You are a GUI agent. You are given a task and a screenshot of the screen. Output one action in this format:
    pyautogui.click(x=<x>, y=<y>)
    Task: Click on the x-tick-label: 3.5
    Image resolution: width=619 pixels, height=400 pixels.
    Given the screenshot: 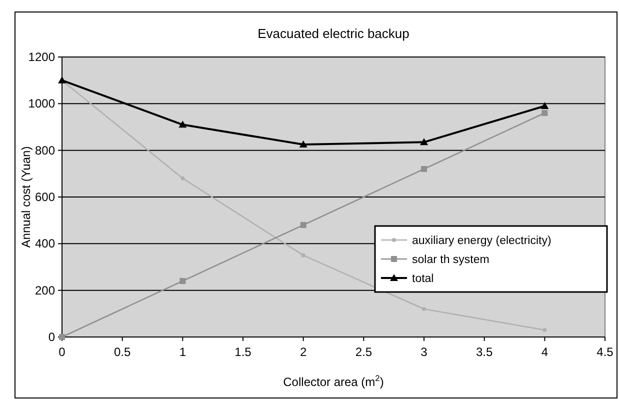 What is the action you would take?
    pyautogui.click(x=484, y=352)
    